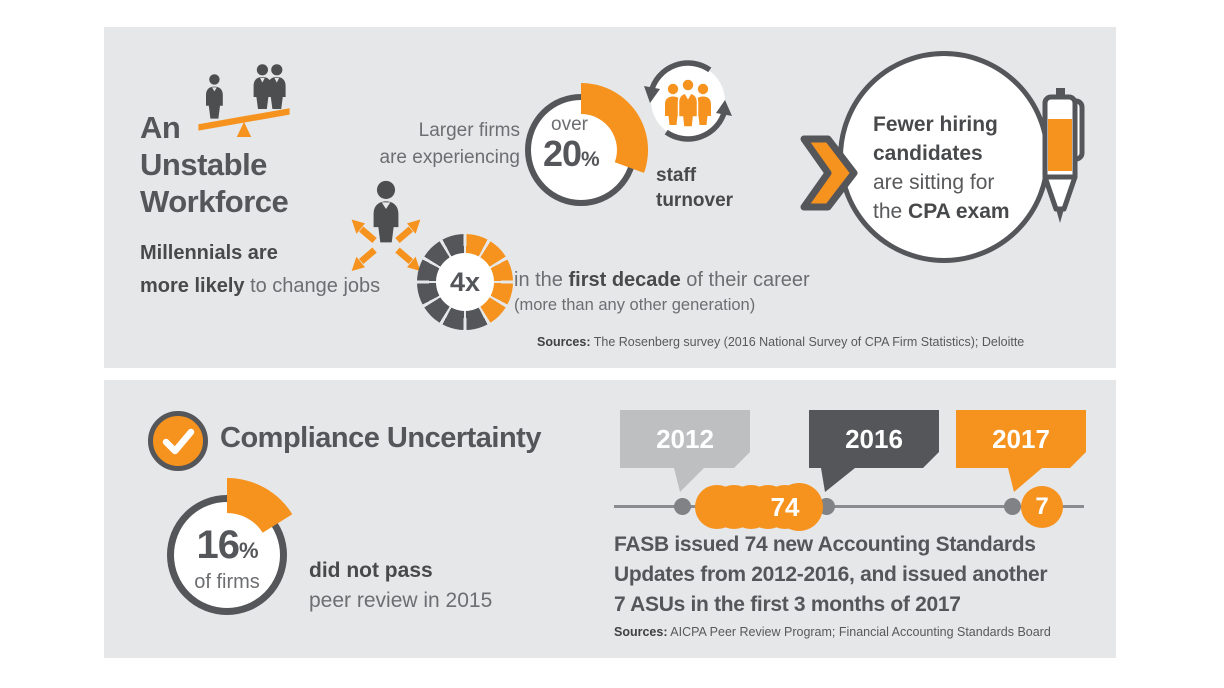 The width and height of the screenshot is (1224, 688). Describe the element at coordinates (874, 451) in the screenshot. I see `speech-bubble-2016: 2016` at that location.